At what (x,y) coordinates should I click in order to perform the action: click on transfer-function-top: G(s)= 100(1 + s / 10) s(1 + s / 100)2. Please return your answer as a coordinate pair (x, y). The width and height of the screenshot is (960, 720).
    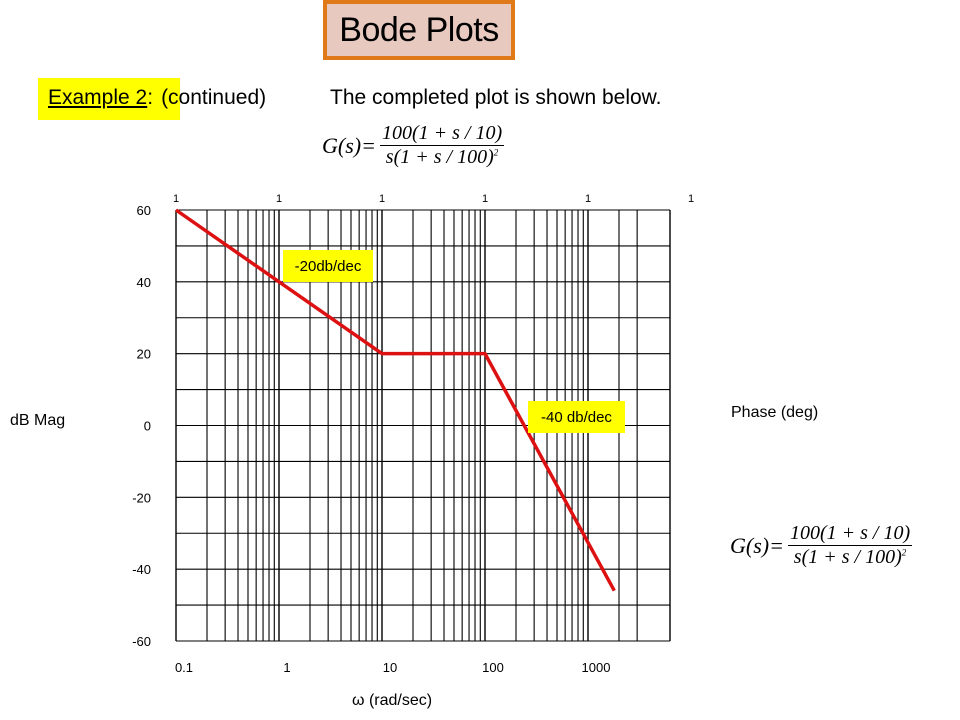
    Looking at the image, I should click on (413, 145).